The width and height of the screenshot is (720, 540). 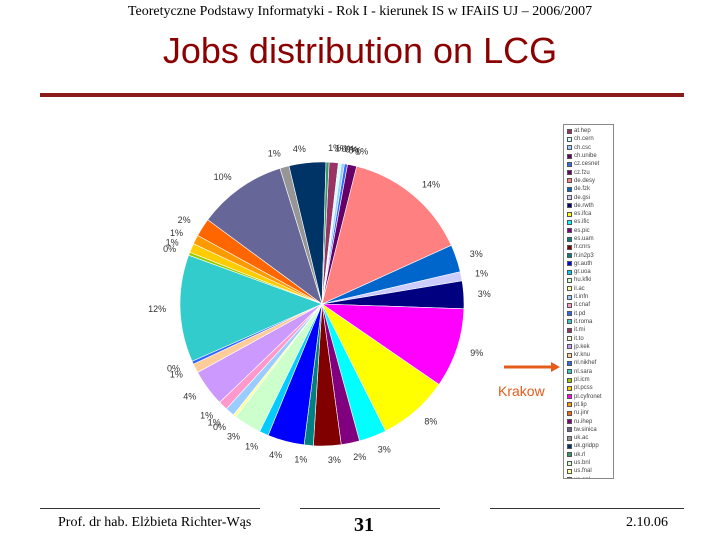 What do you see at coordinates (580, 404) in the screenshot?
I see `legend-label: pt.lip` at bounding box center [580, 404].